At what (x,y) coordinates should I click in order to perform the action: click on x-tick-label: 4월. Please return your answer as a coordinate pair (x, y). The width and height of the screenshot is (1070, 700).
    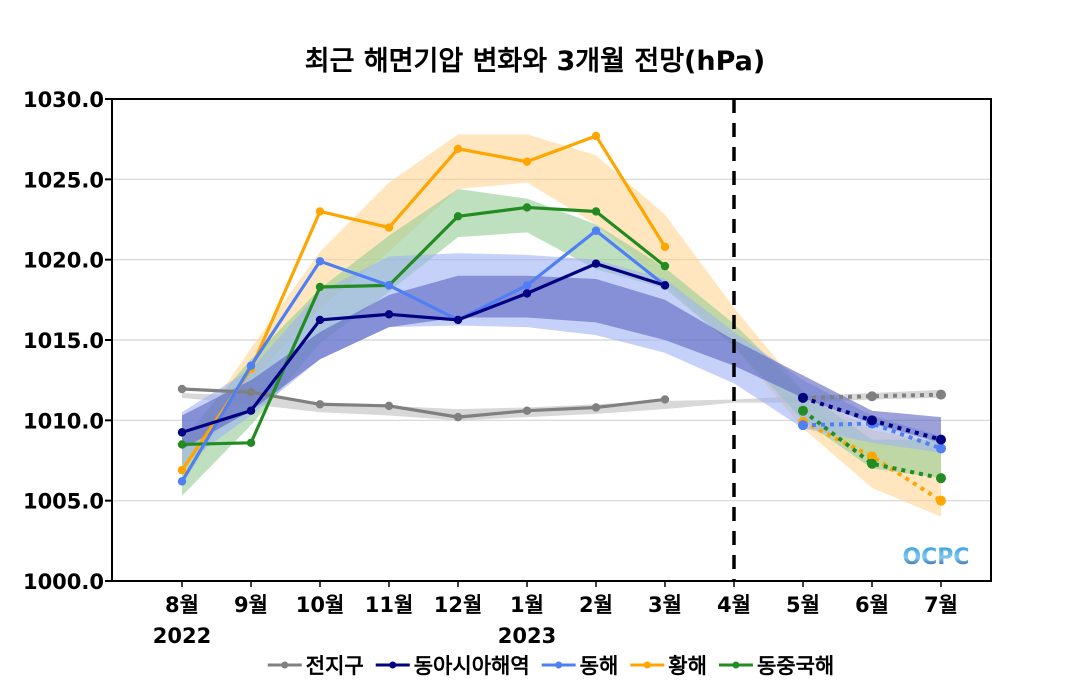
    Looking at the image, I should click on (734, 605).